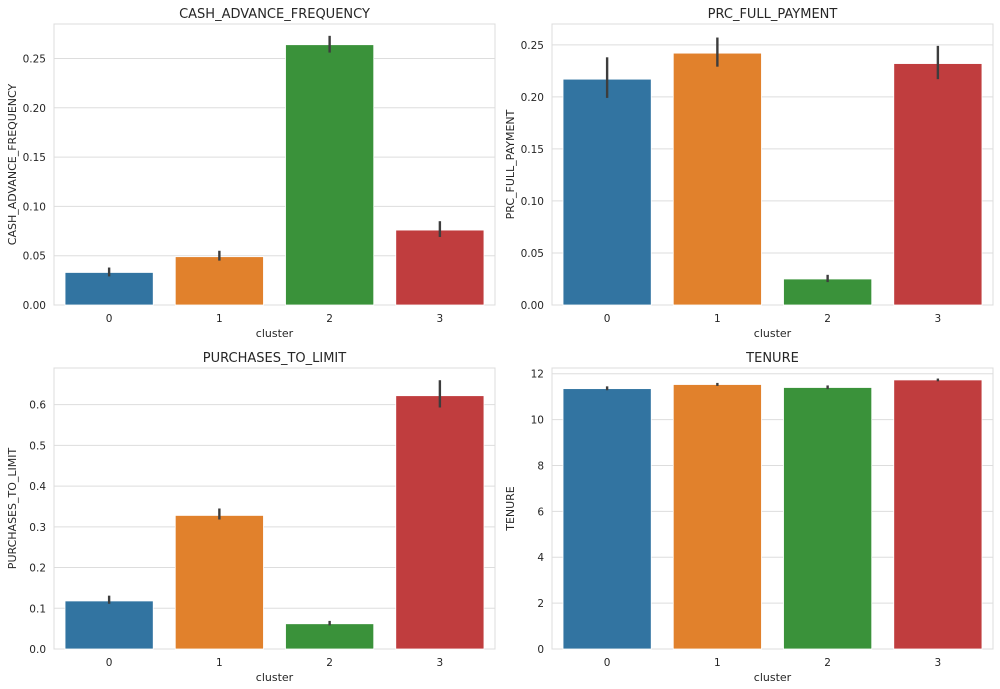  Describe the element at coordinates (540, 604) in the screenshot. I see `y-tick-label: 2` at that location.